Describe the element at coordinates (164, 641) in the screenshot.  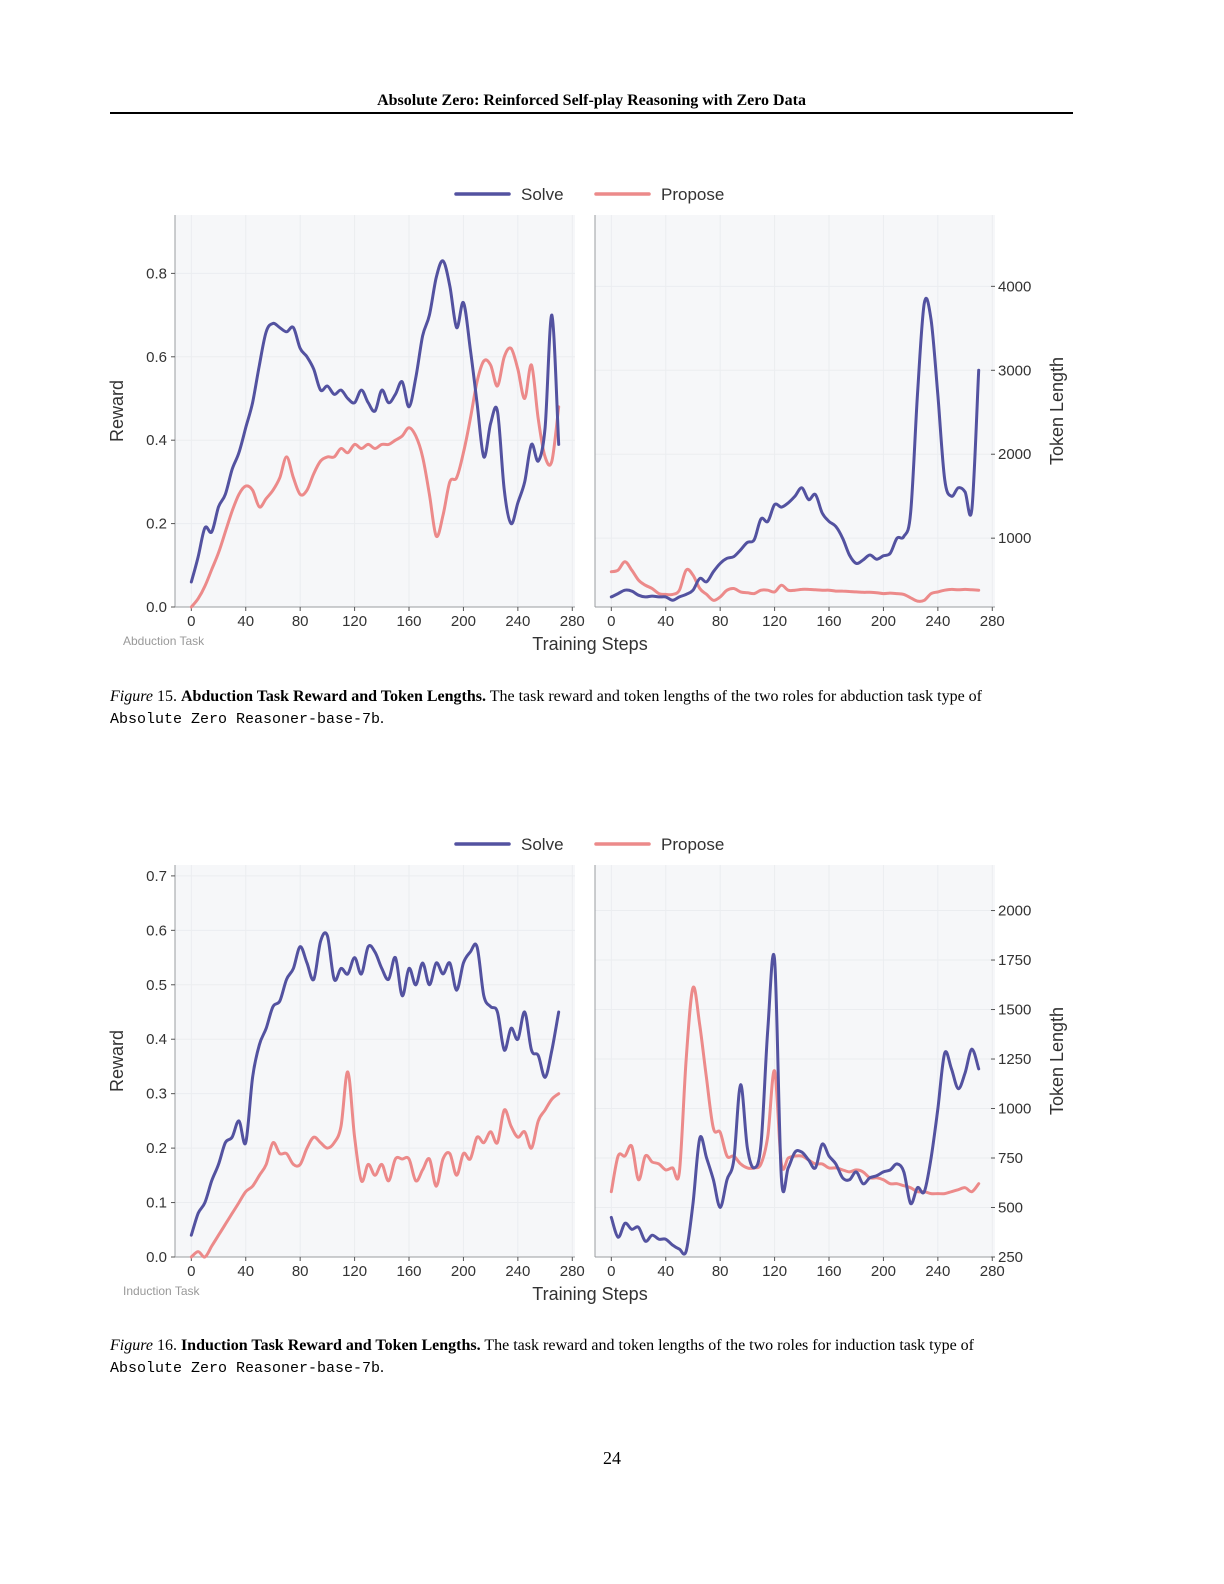
I see `task-corner-label: Abduction Task` at that location.